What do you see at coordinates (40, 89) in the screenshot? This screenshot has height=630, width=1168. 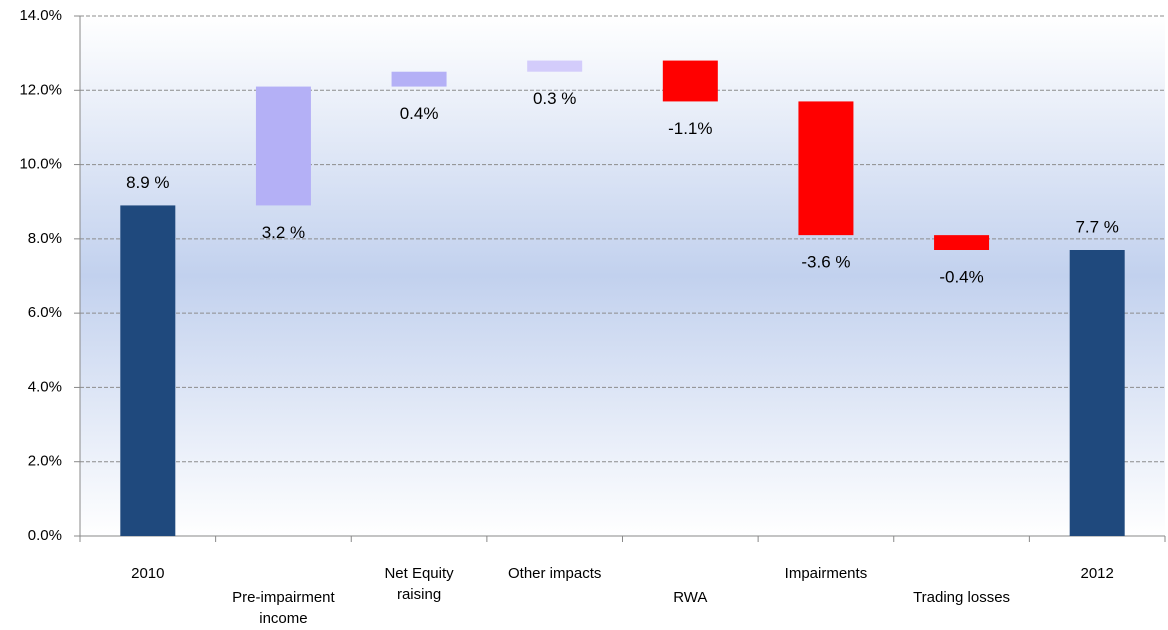 I see `y-tick-label: 12.0%` at bounding box center [40, 89].